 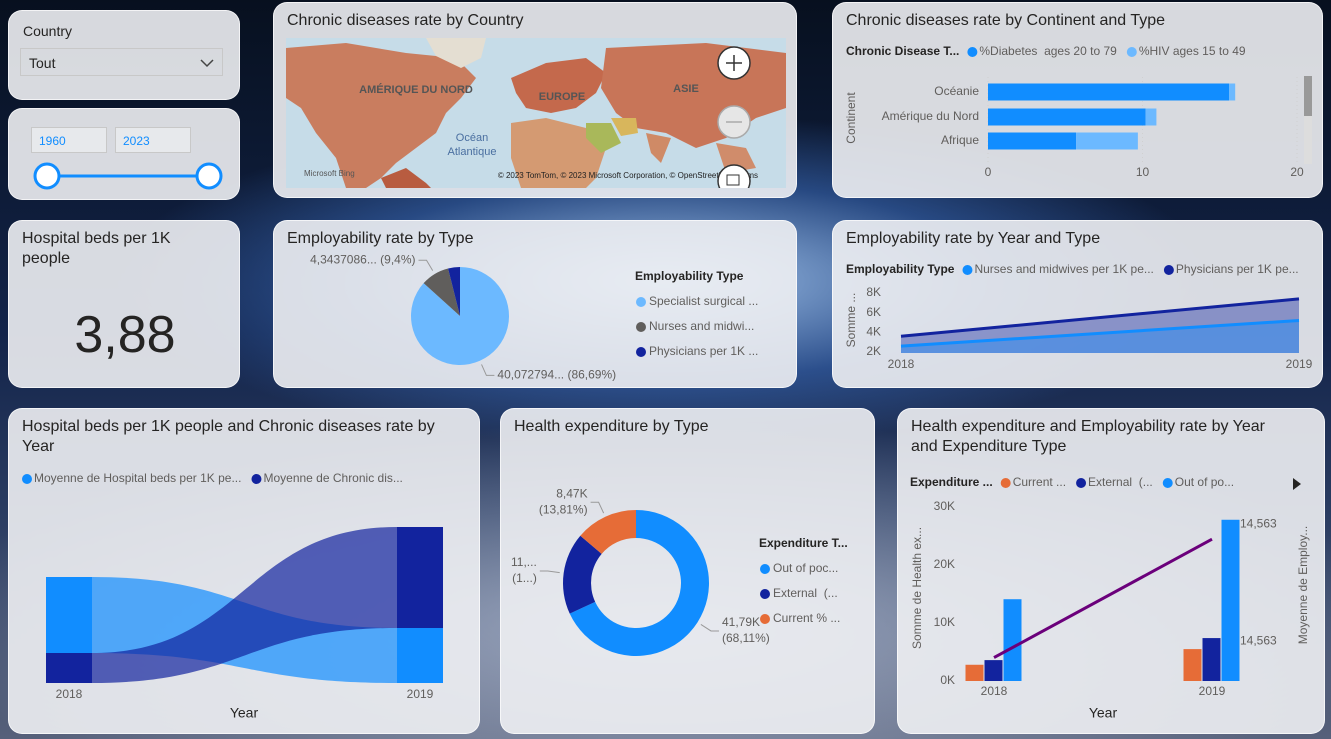 What do you see at coordinates (1297, 484) in the screenshot?
I see `legend-scroll` at bounding box center [1297, 484].